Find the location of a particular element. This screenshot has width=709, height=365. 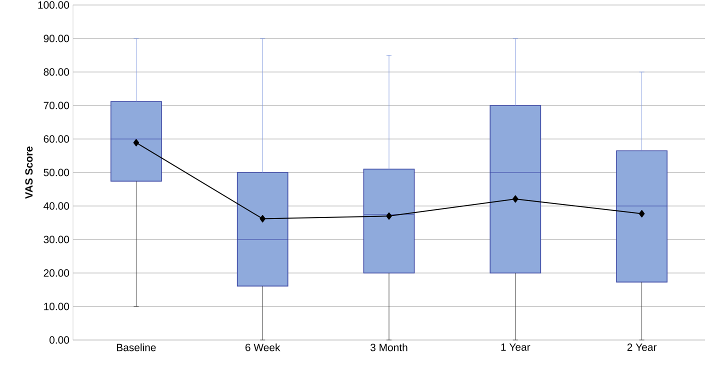

y-tick-label: 40.00 is located at coordinates (57, 206).